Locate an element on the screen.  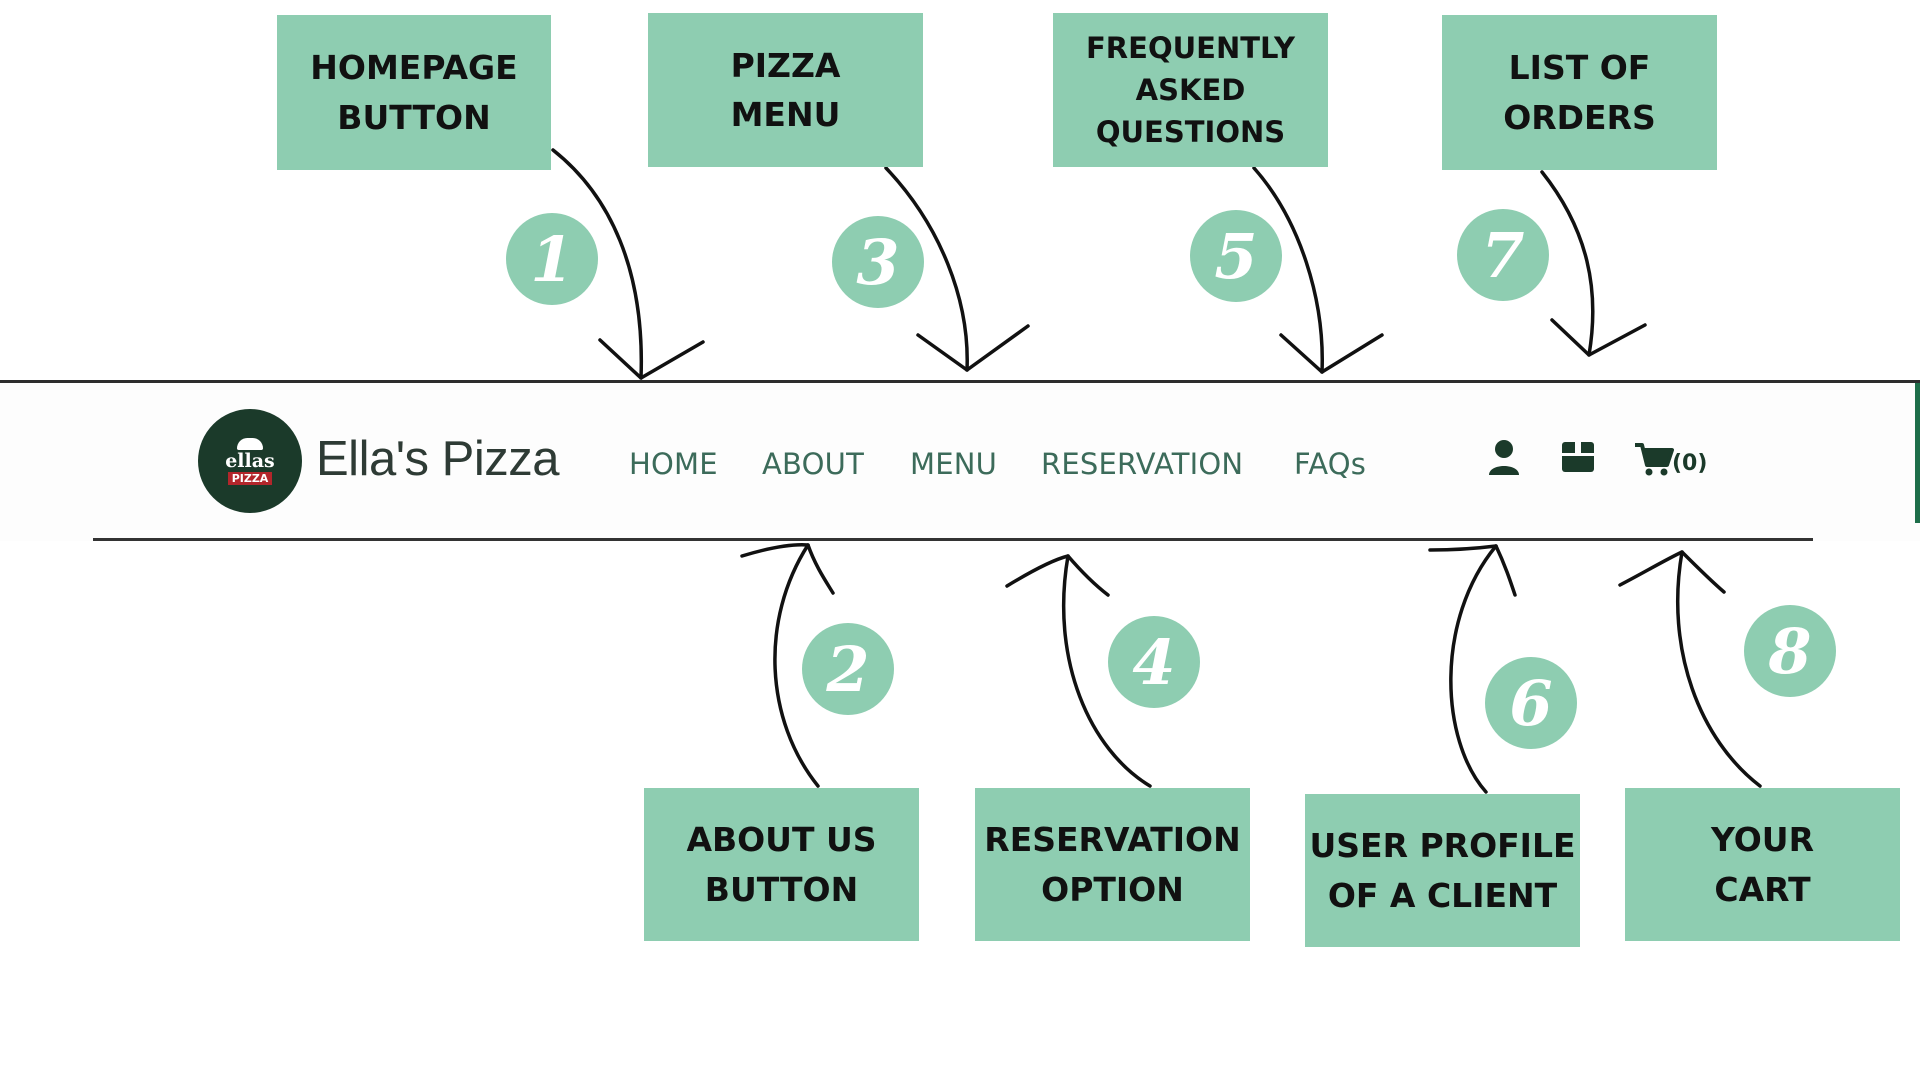
ellas-pizza-logo: ellas PIZZA is located at coordinates (250, 461).